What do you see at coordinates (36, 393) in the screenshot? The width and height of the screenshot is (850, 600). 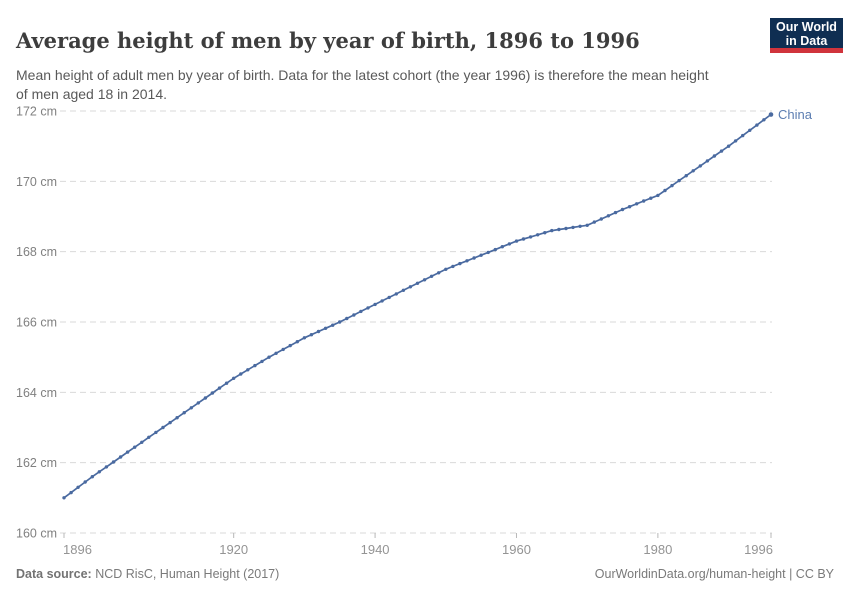 I see `y-axis-label-164: 164 cm` at bounding box center [36, 393].